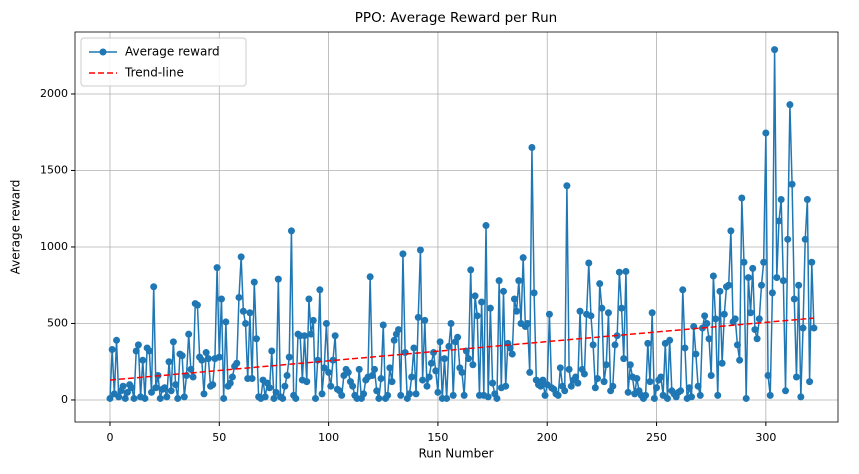 The image size is (859, 474). I want to click on y-tick-label: 1500, so click(54, 169).